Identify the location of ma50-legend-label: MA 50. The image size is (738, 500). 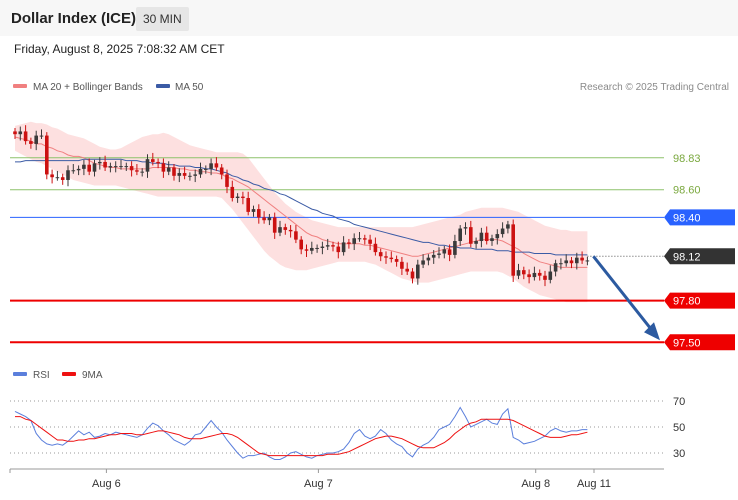
(189, 87).